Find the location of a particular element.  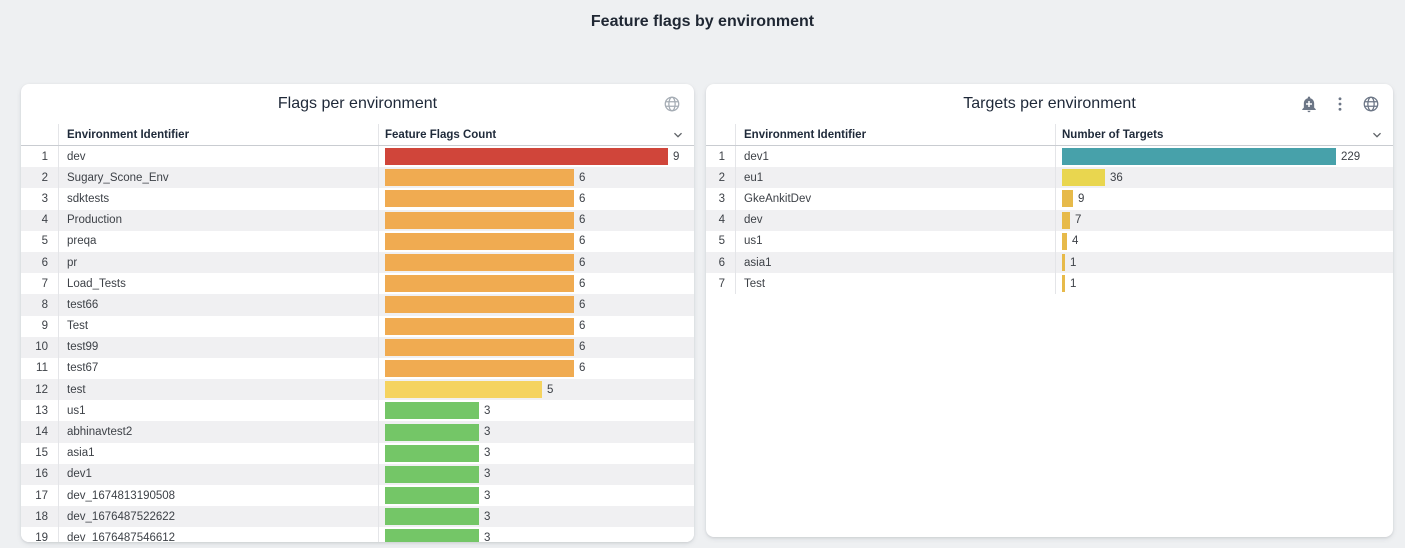

table-row: 3 sdktests 6 is located at coordinates (357, 199).